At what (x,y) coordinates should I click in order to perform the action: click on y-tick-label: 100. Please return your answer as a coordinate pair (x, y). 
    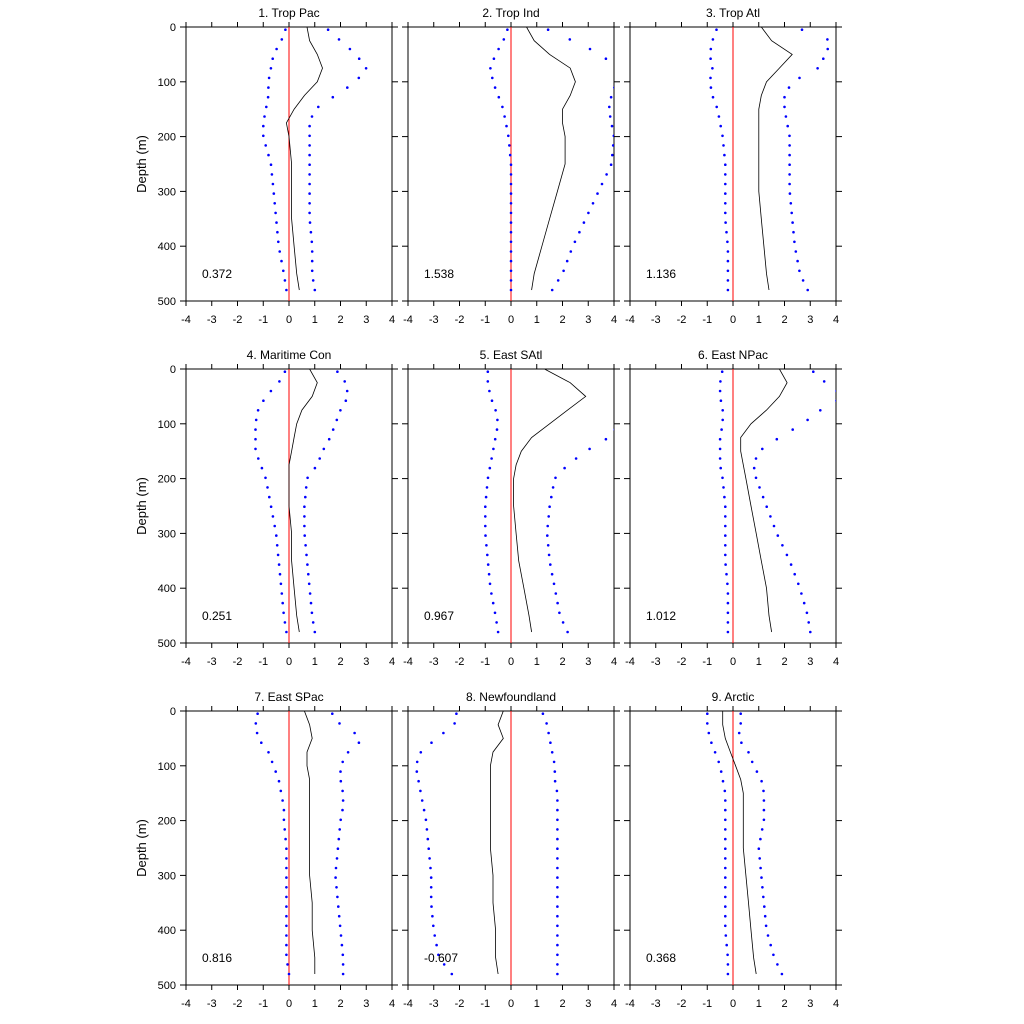
    Looking at the image, I should click on (167, 83).